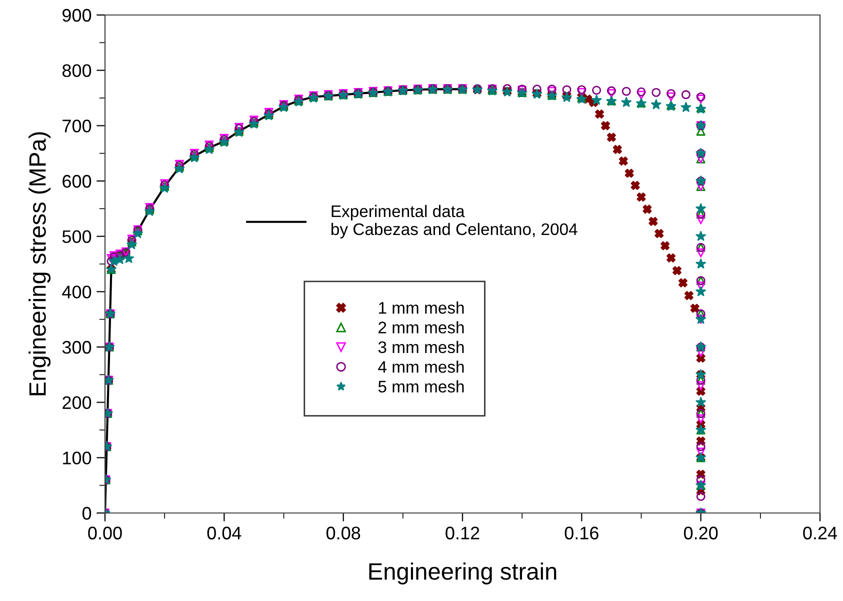 This screenshot has height=601, width=843. I want to click on legend-label: 5 mm mesh, so click(421, 386).